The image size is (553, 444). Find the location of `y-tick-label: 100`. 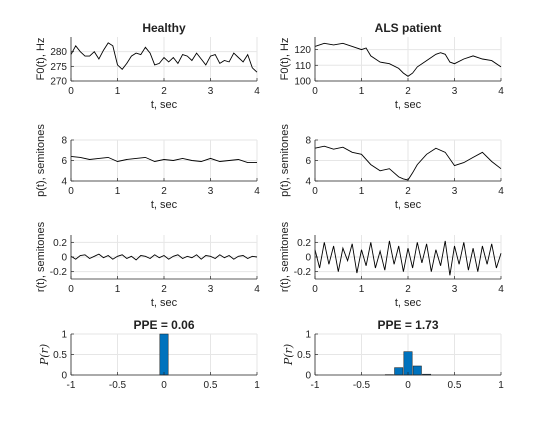

y-tick-label: 100 is located at coordinates (302, 82).